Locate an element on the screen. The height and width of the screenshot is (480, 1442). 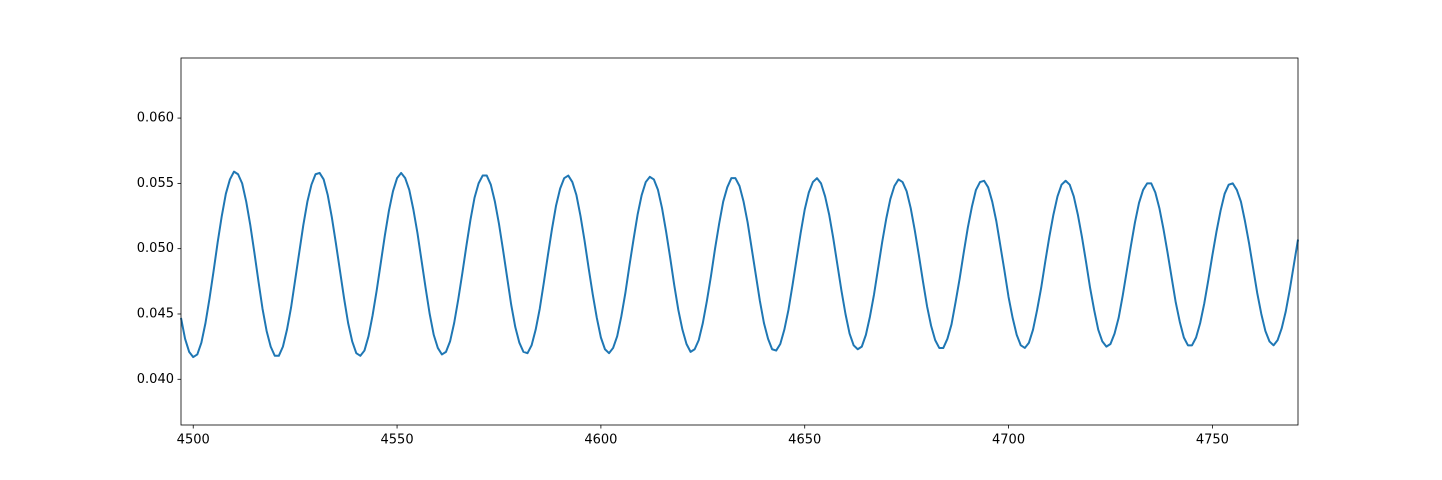
x-tick-label: 4700 is located at coordinates (1008, 440).